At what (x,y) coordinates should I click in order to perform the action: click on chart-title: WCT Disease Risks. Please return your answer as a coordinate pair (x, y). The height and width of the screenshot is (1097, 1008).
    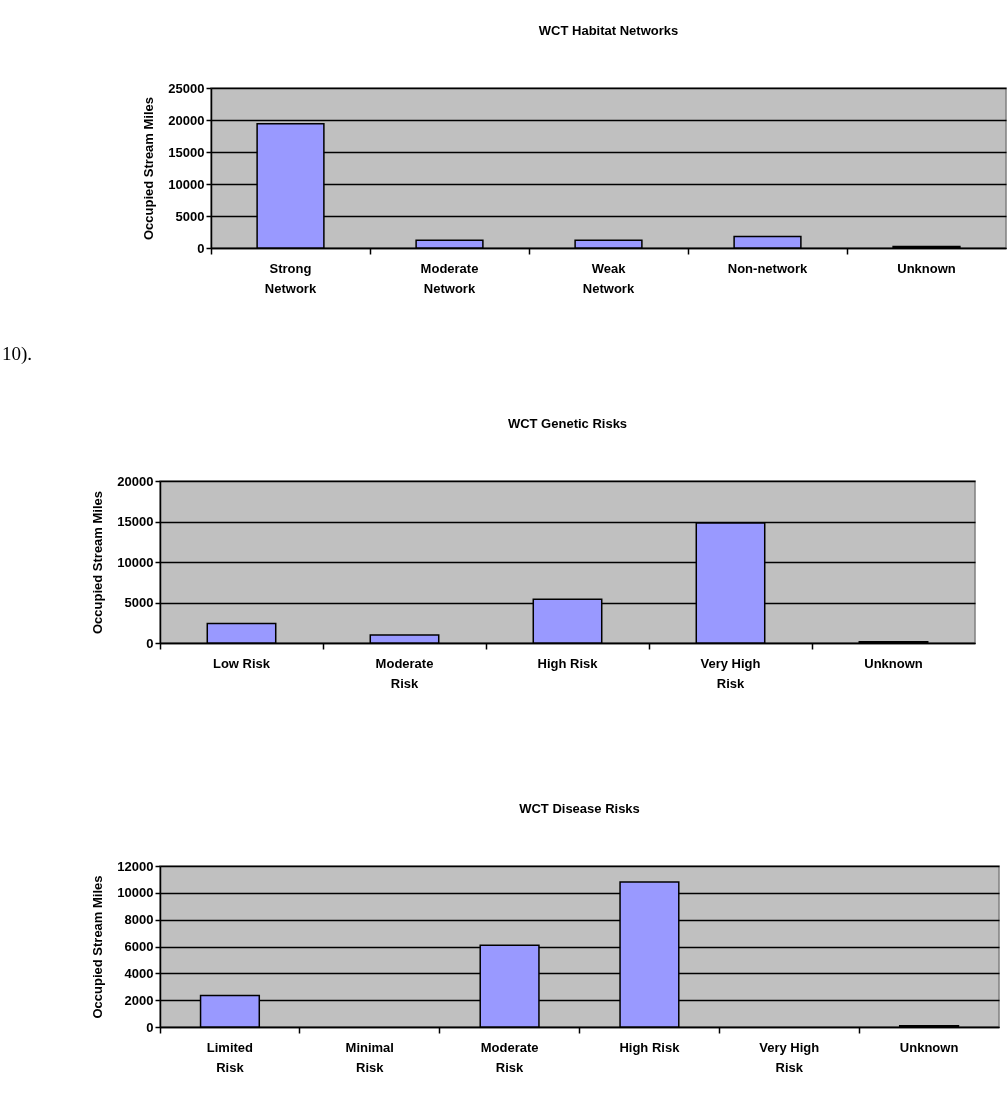
    Looking at the image, I should click on (579, 808).